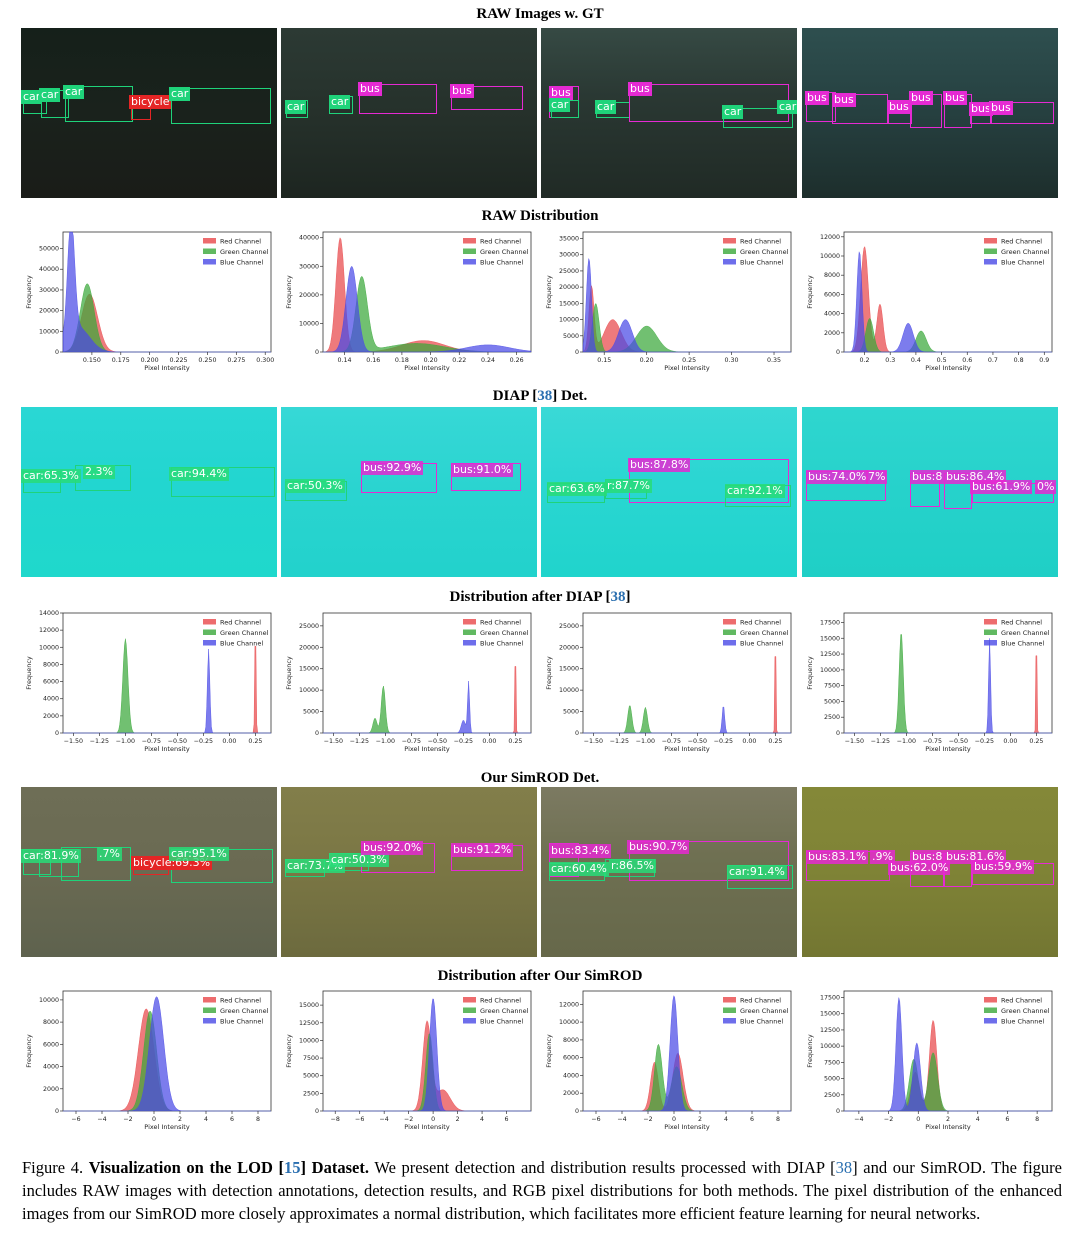  Describe the element at coordinates (669, 113) in the screenshot. I see `raw-image-3: bus car car bus car car` at that location.